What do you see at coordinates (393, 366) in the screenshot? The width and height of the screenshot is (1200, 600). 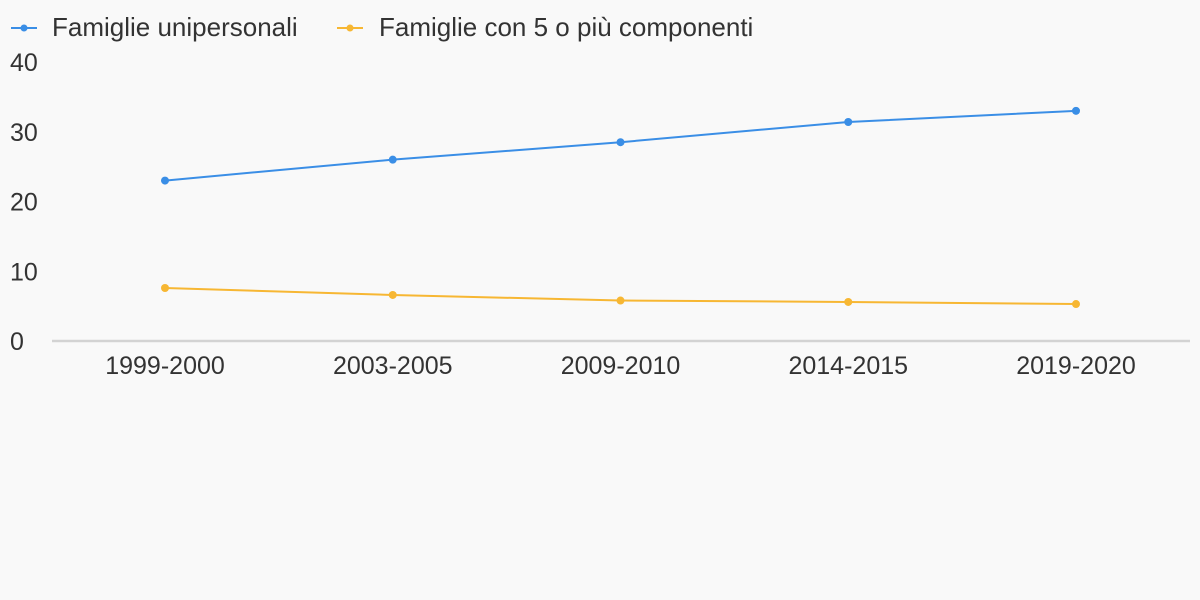 I see `x-tick-label: 2003-2005` at bounding box center [393, 366].